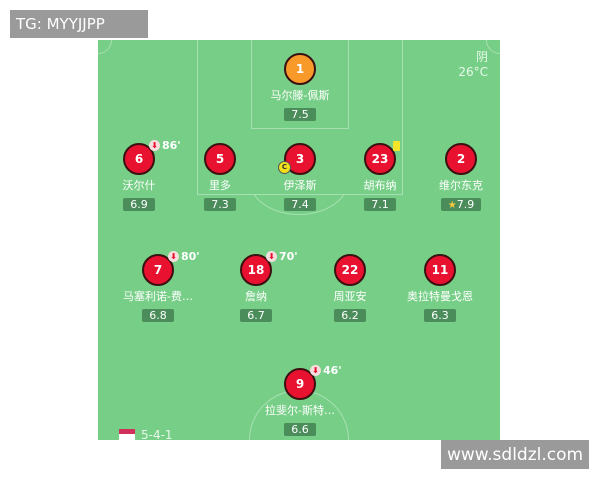 The width and height of the screenshot is (600, 480). What do you see at coordinates (332, 370) in the screenshot?
I see `substitution-minute: 46'` at bounding box center [332, 370].